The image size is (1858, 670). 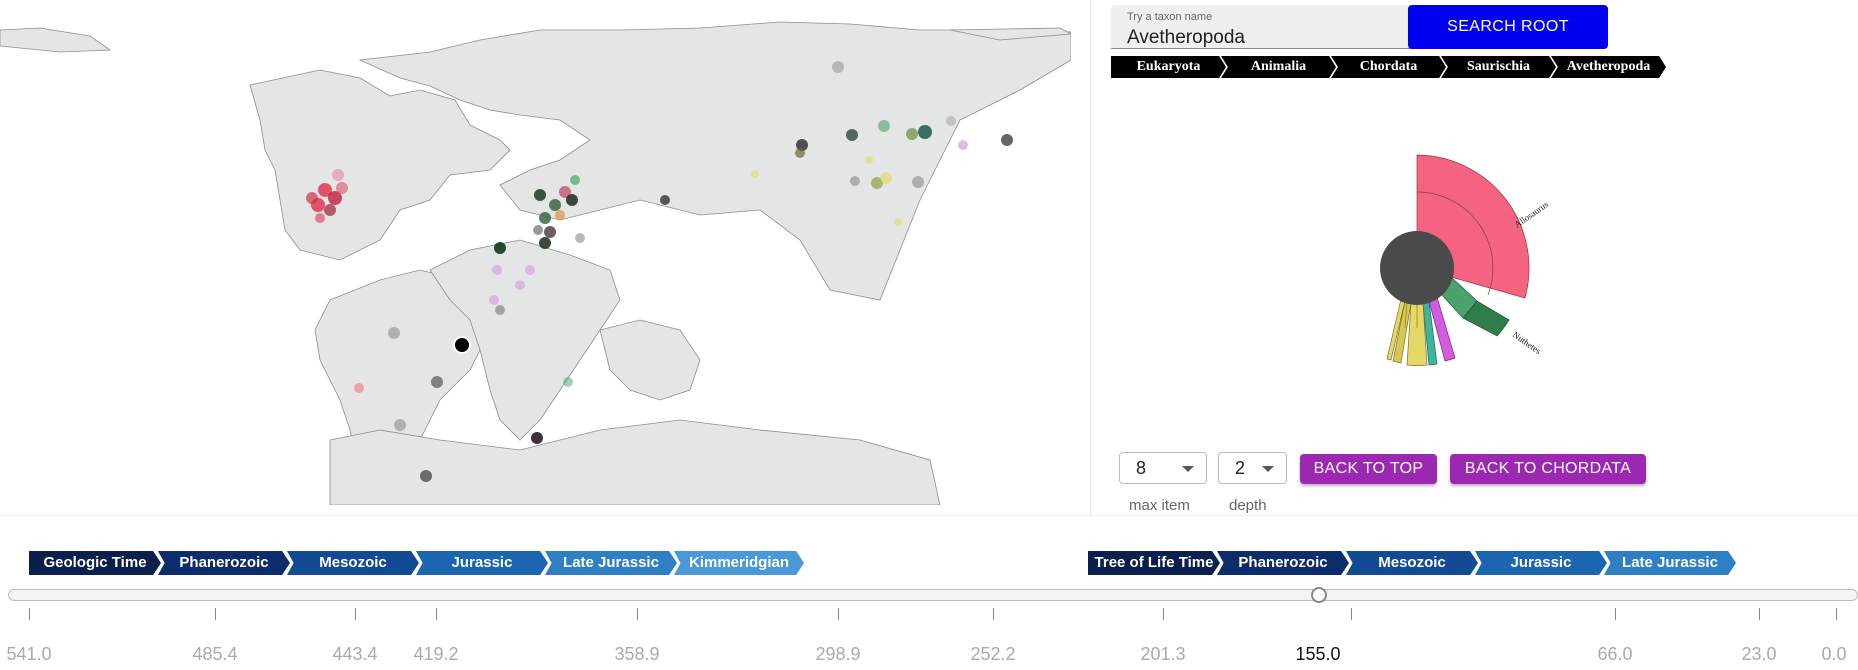 What do you see at coordinates (1541, 563) in the screenshot?
I see `tree-crumb: Jurassic` at bounding box center [1541, 563].